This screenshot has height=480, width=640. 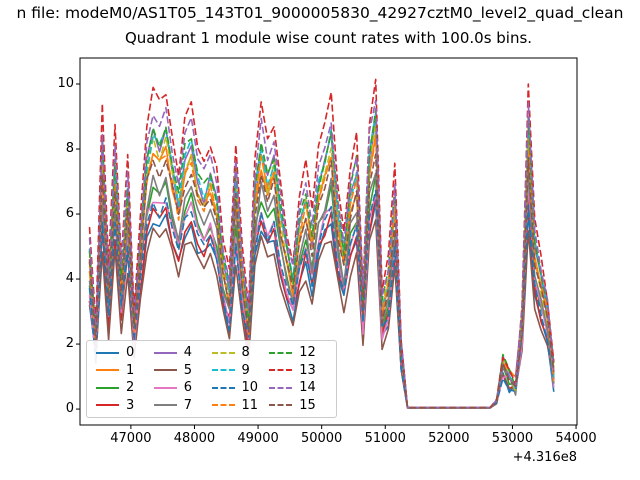 What do you see at coordinates (194, 438) in the screenshot?
I see `x-tick-label: 48000` at bounding box center [194, 438].